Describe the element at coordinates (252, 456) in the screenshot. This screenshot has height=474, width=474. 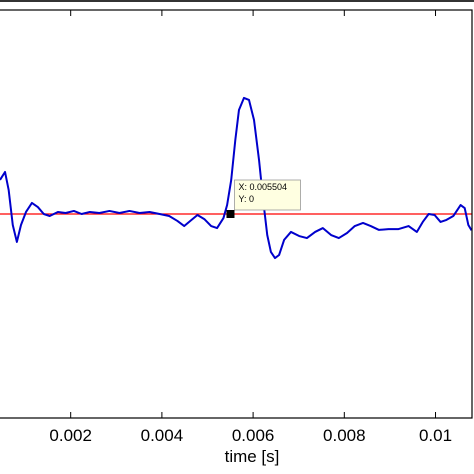
I see `x-axis-label: time [s]` at that location.